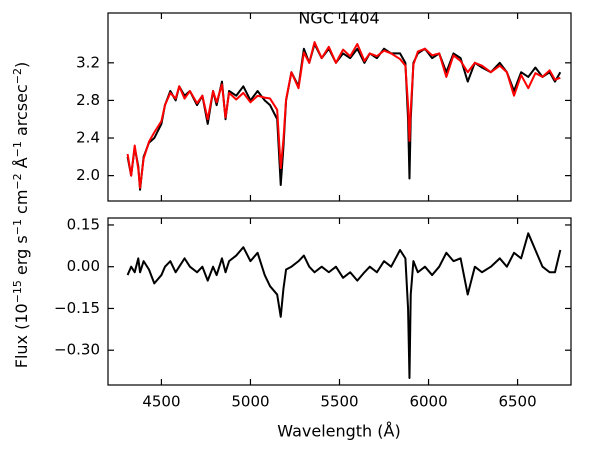 The height and width of the screenshot is (453, 591). Describe the element at coordinates (88, 175) in the screenshot. I see `y-tick-label: 2.0` at that location.